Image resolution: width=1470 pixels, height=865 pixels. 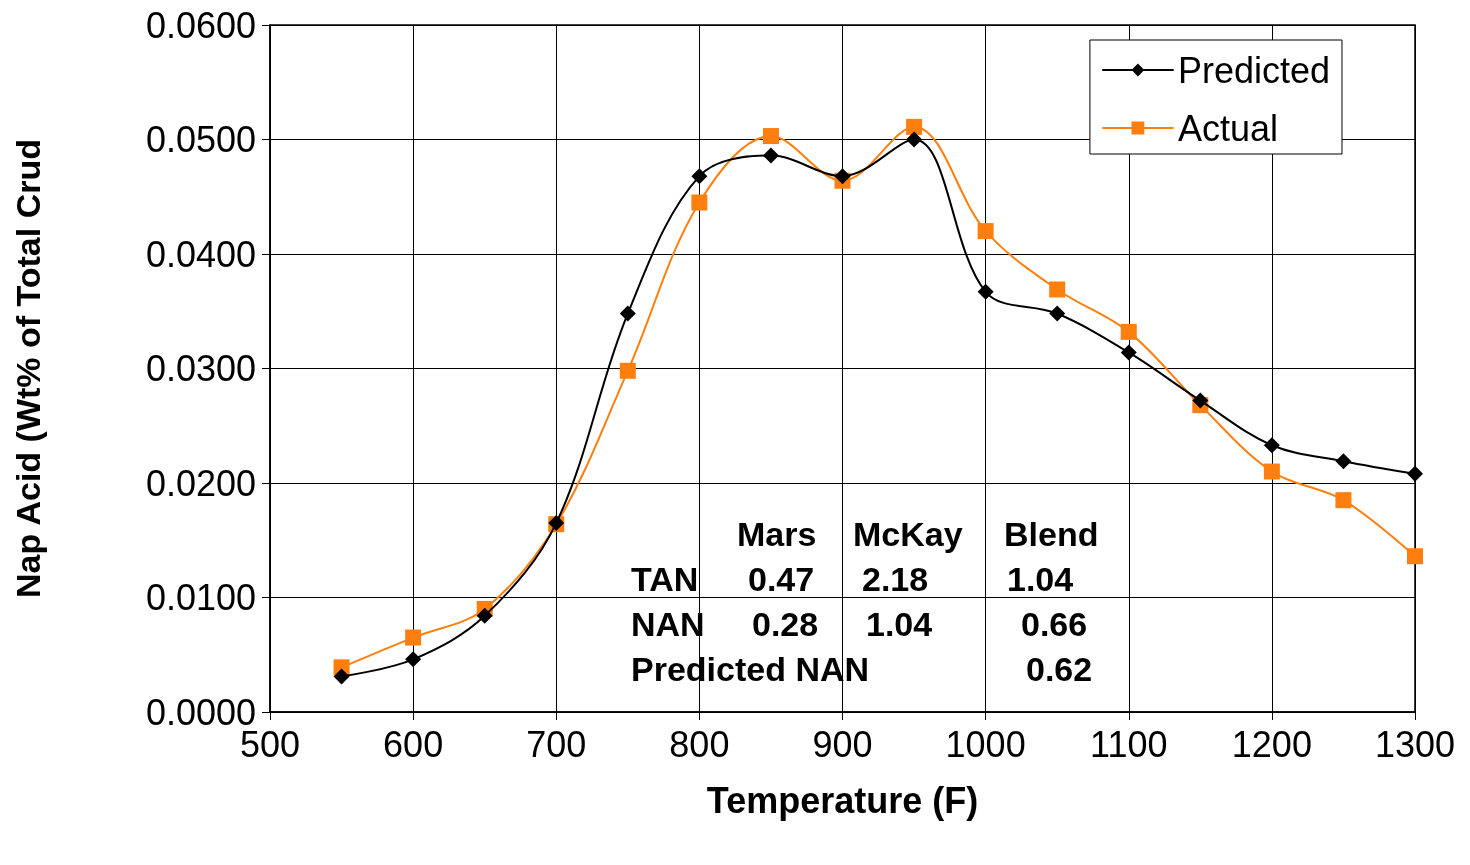 I want to click on annotation: 2.18, so click(x=895, y=579).